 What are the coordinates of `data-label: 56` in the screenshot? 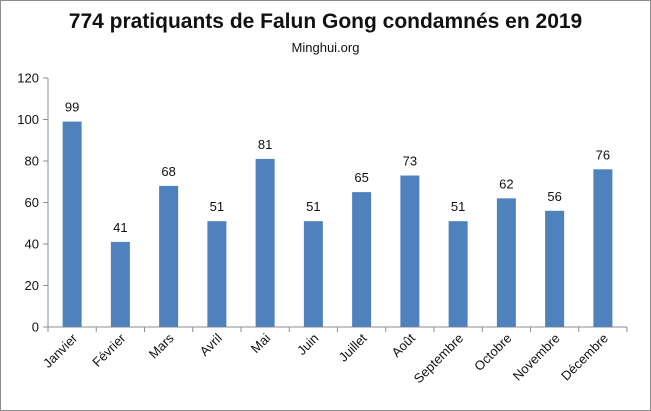 It's located at (554, 196).